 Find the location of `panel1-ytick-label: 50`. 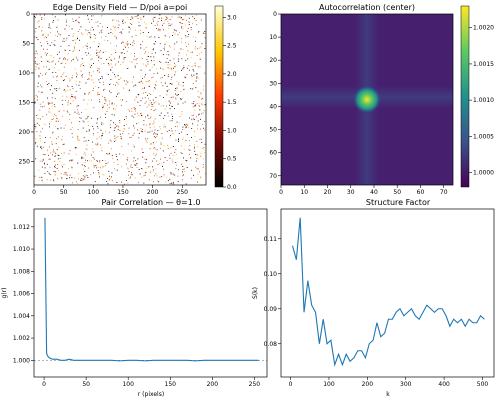

panel1-ytick-label: 50 is located at coordinates (26, 43).